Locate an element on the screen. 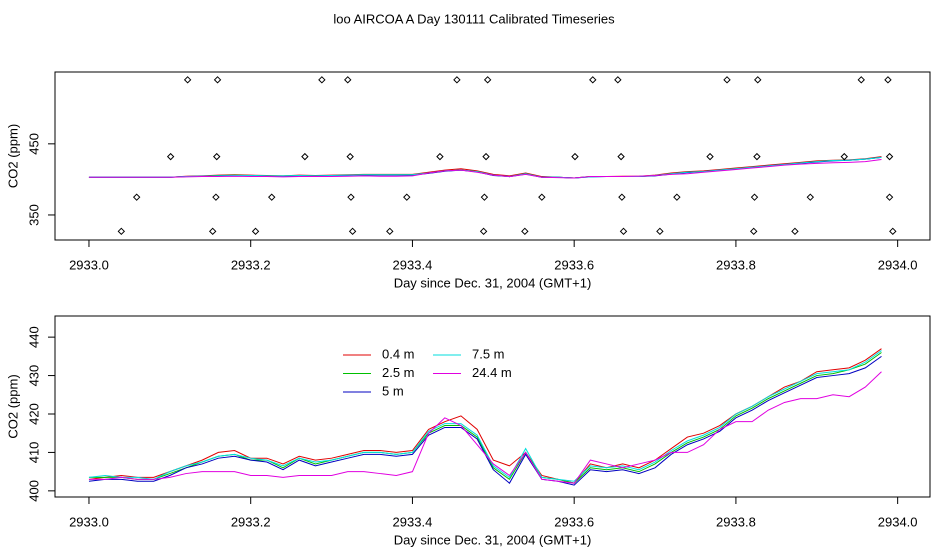 The width and height of the screenshot is (950, 550). legend-label: 7.5 m is located at coordinates (488, 353).